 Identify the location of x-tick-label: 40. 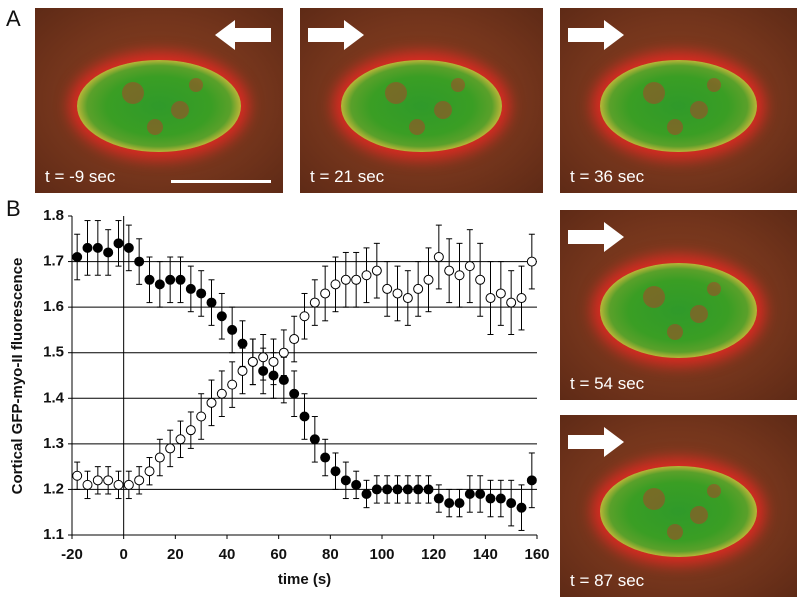
(227, 554).